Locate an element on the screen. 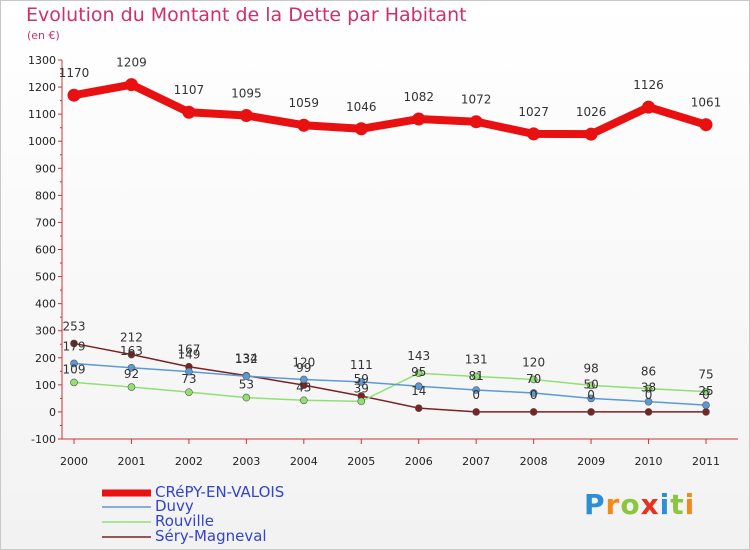 Image resolution: width=750 pixels, height=550 pixels. data-label: 53 is located at coordinates (246, 385).